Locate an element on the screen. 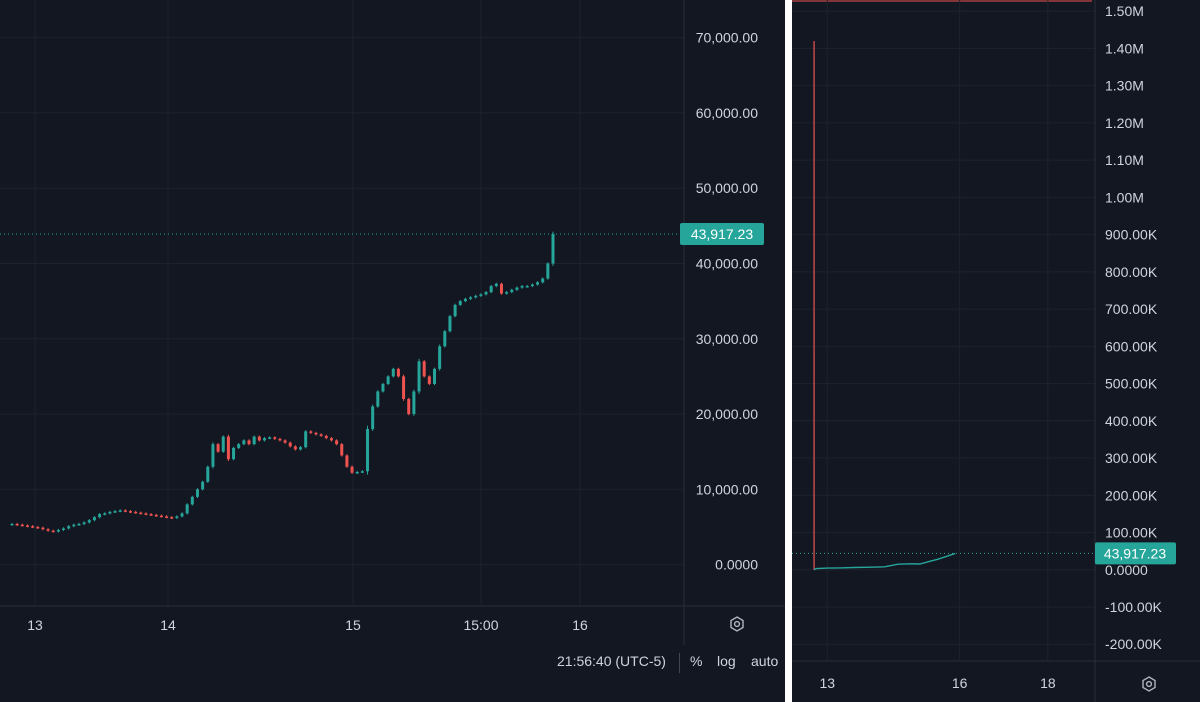 The width and height of the screenshot is (1200, 702). right-last-price-label: 43,917.23 is located at coordinates (1135, 553).